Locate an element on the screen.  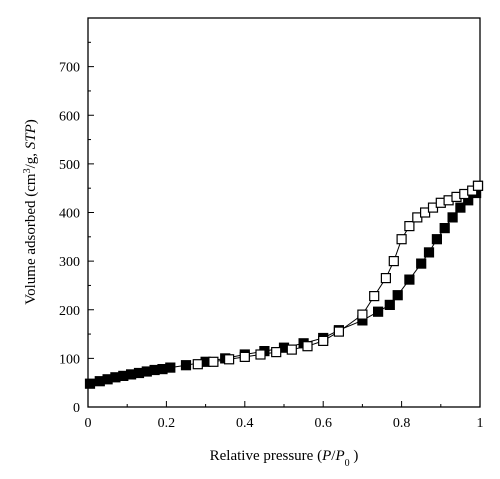
x-tick-label: 0 is located at coordinates (88, 423).